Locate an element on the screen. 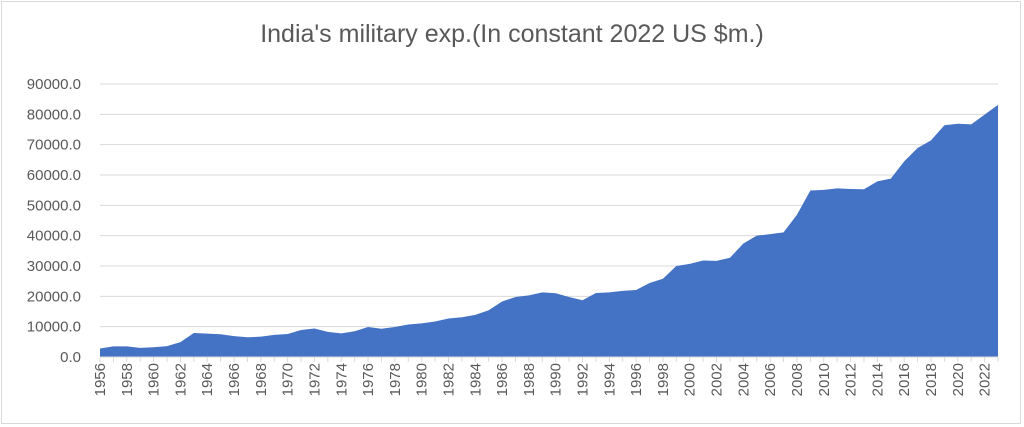 The image size is (1024, 427). x-tick-label: 2012 is located at coordinates (851, 379).